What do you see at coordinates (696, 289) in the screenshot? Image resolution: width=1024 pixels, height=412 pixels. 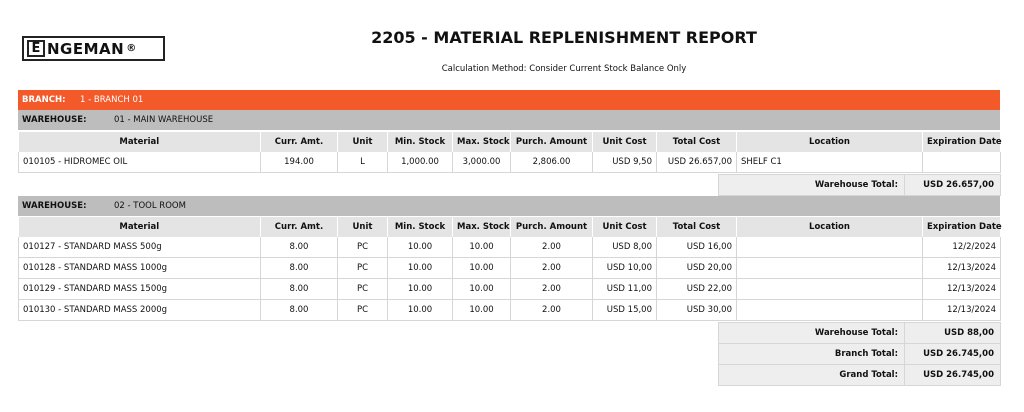 I see `cell-total-cost: USD 22,00` at bounding box center [696, 289].